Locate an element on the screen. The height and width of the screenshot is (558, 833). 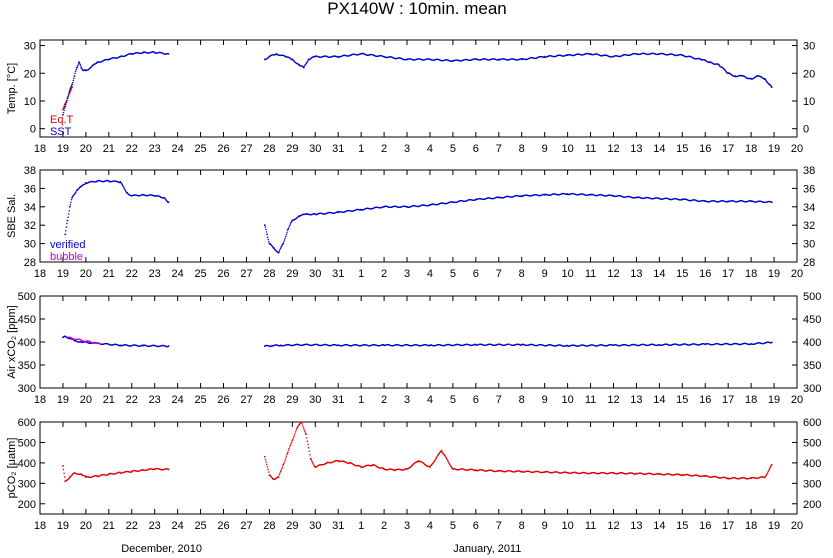
y-tick-label-right: 10 is located at coordinates (809, 102).